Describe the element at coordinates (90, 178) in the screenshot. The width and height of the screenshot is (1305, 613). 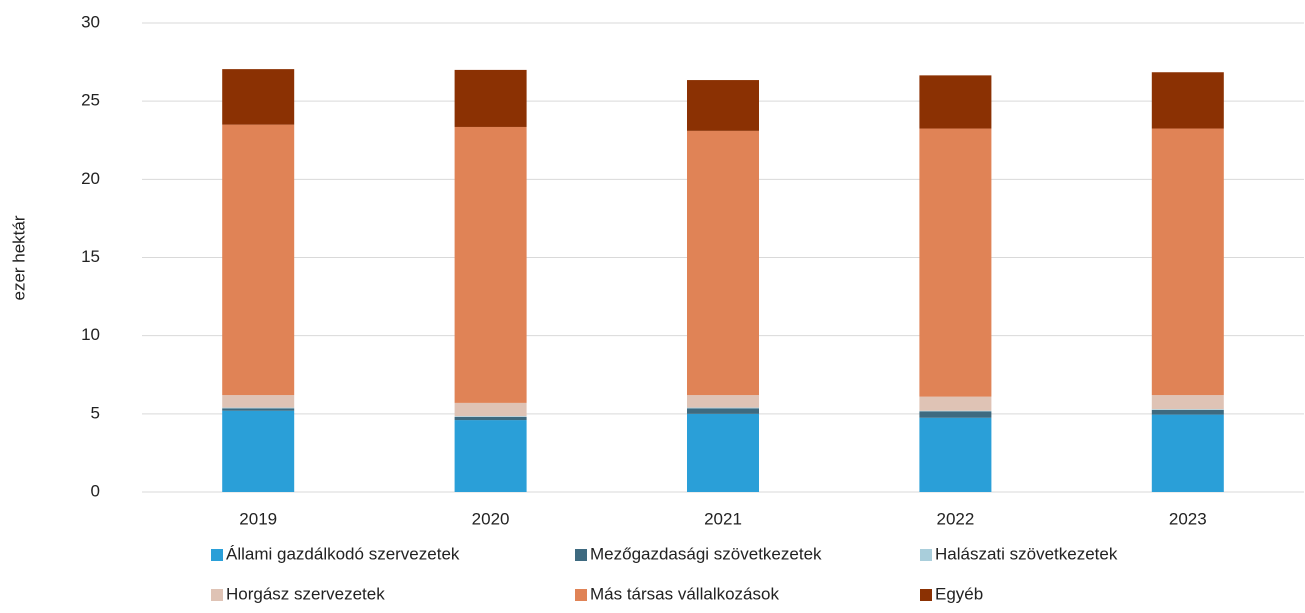
I see `y-tick-label: 20` at that location.